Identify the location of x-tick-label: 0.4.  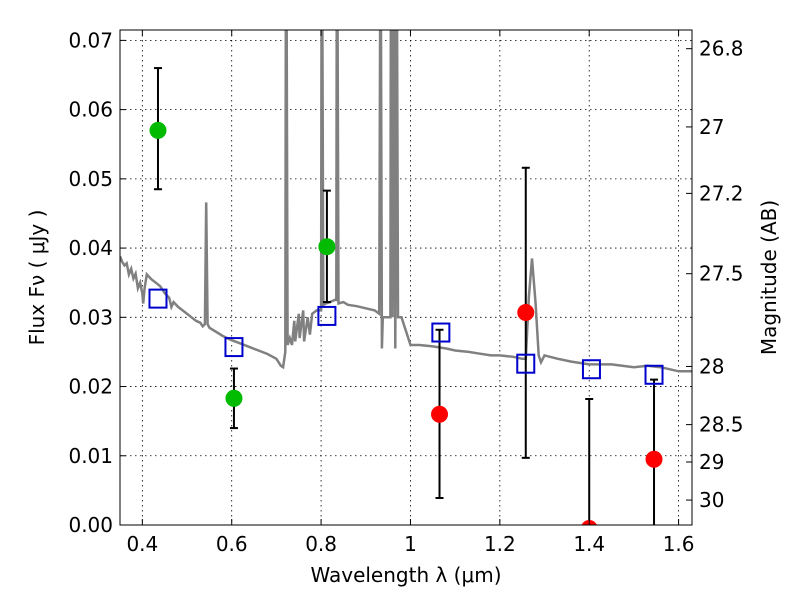
(142, 544).